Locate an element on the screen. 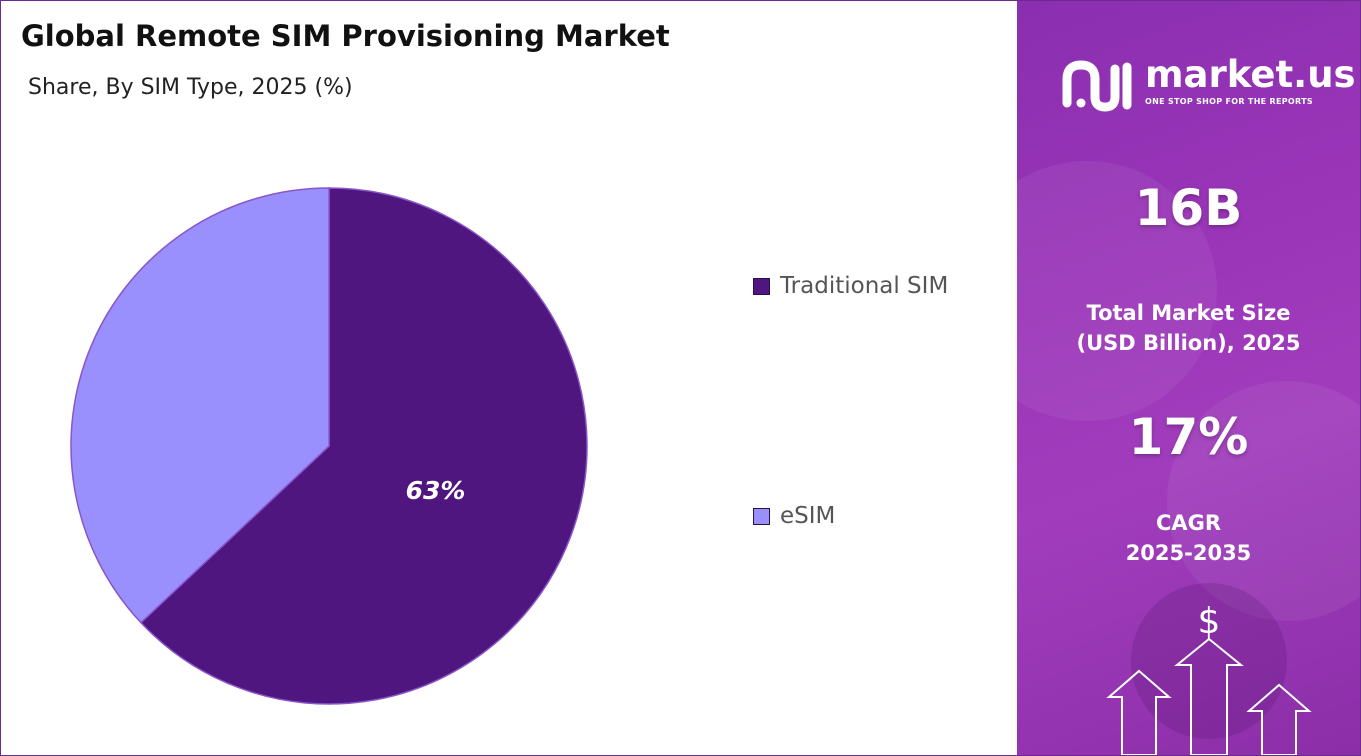 This screenshot has width=1361, height=756. chart-subtitle: Share, By SIM Type, 2025 (%) is located at coordinates (190, 87).